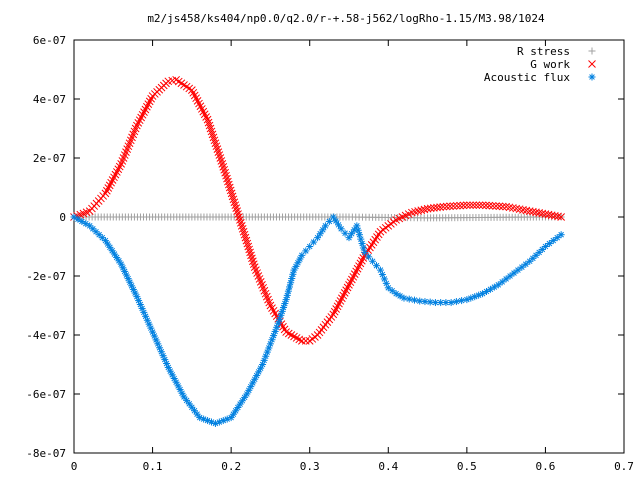 Image resolution: width=640 pixels, height=480 pixels. Describe the element at coordinates (310, 466) in the screenshot. I see `x-tick-label: 0.3` at that location.